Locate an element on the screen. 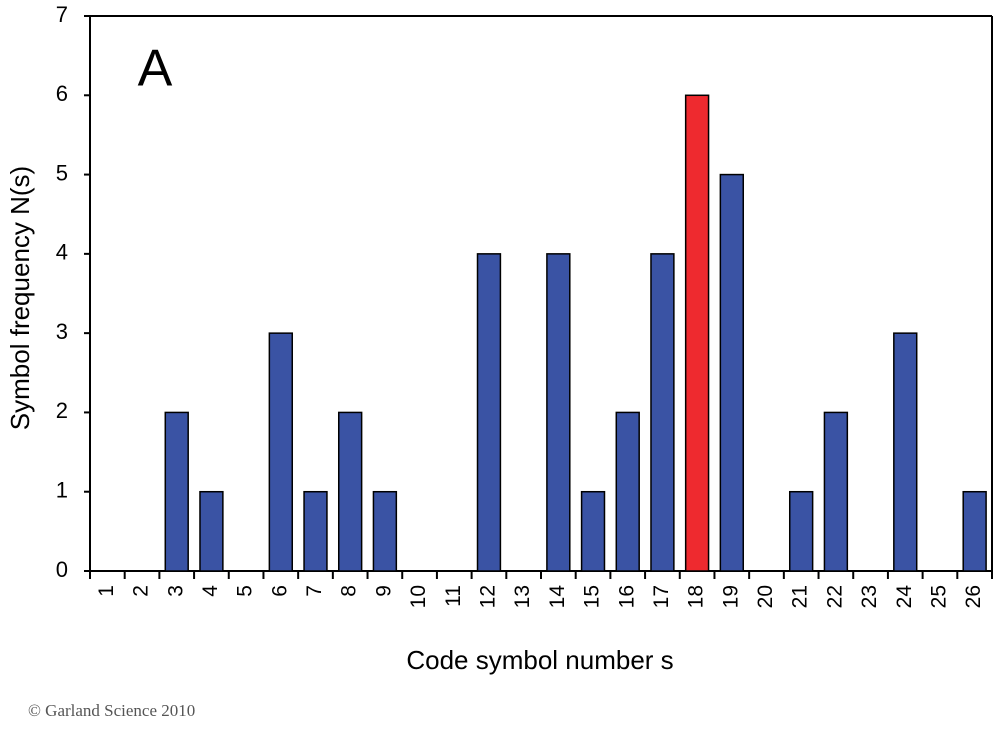 The height and width of the screenshot is (737, 1000). y-axis-label: Symbol frequency N(s) is located at coordinates (20, 298).